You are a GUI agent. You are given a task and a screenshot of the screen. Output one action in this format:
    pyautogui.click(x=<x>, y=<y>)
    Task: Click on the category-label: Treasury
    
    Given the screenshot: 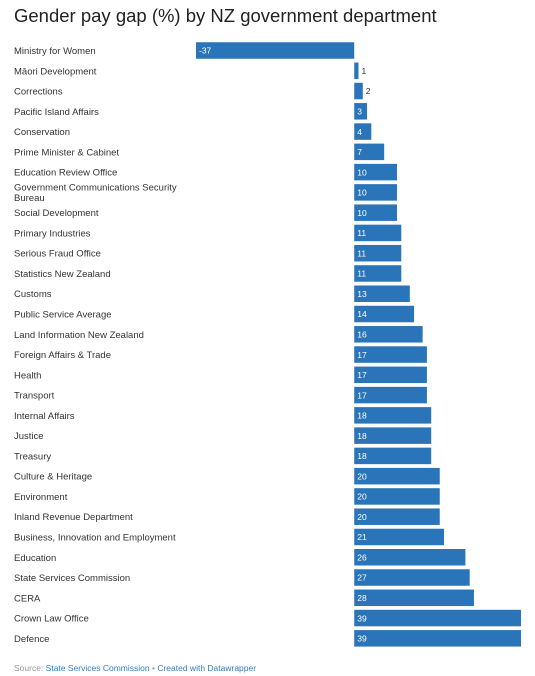 What is the action you would take?
    pyautogui.click(x=32, y=456)
    